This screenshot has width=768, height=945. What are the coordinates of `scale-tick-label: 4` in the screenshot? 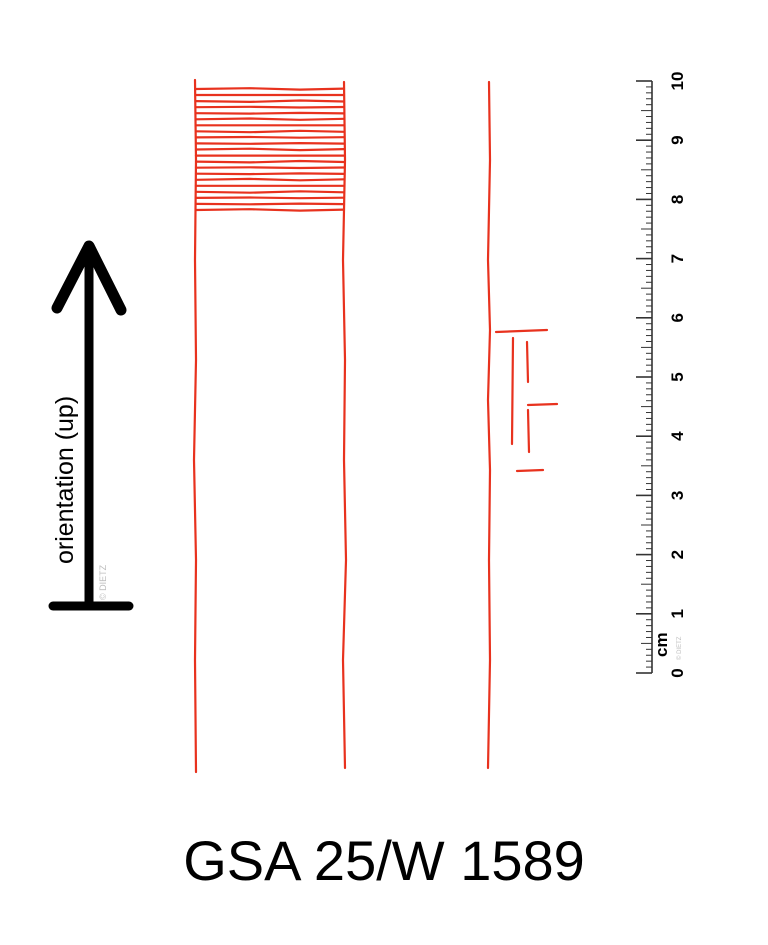 It's located at (677, 436).